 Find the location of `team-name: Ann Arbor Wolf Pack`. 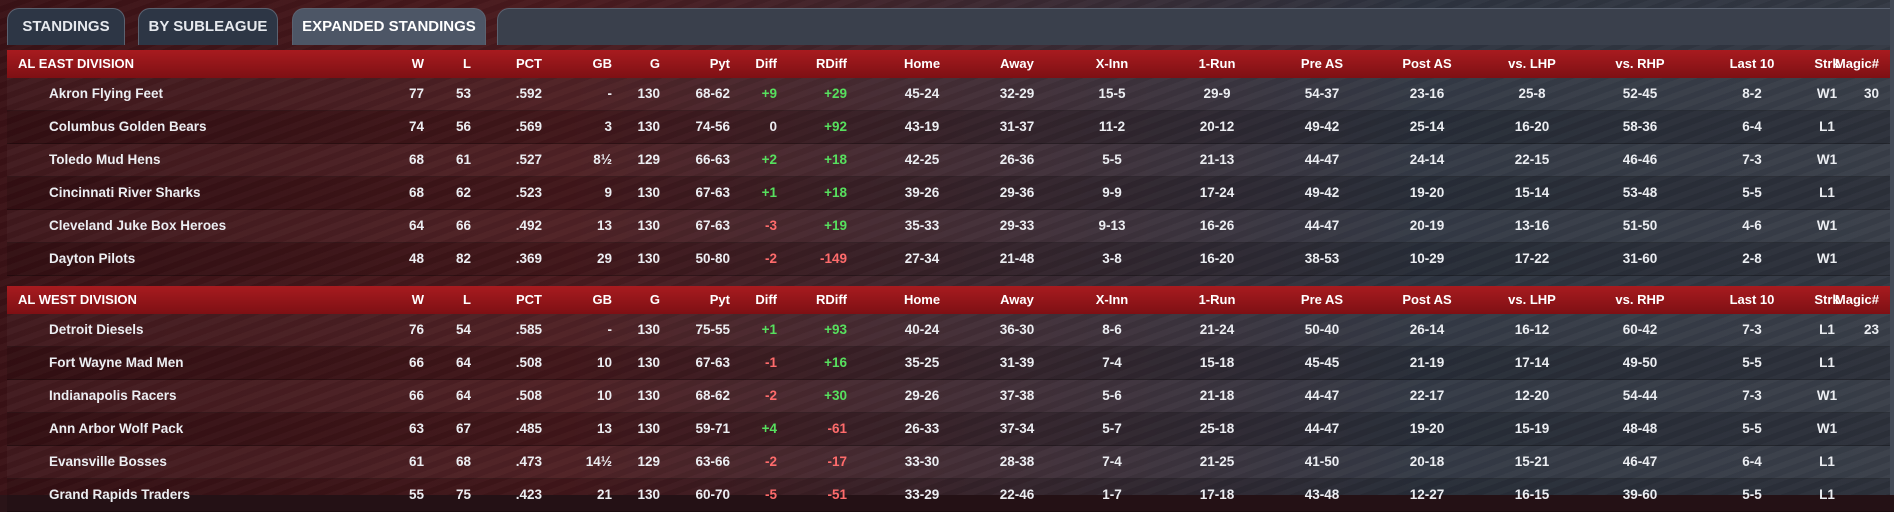

team-name: Ann Arbor Wolf Pack is located at coordinates (116, 428).